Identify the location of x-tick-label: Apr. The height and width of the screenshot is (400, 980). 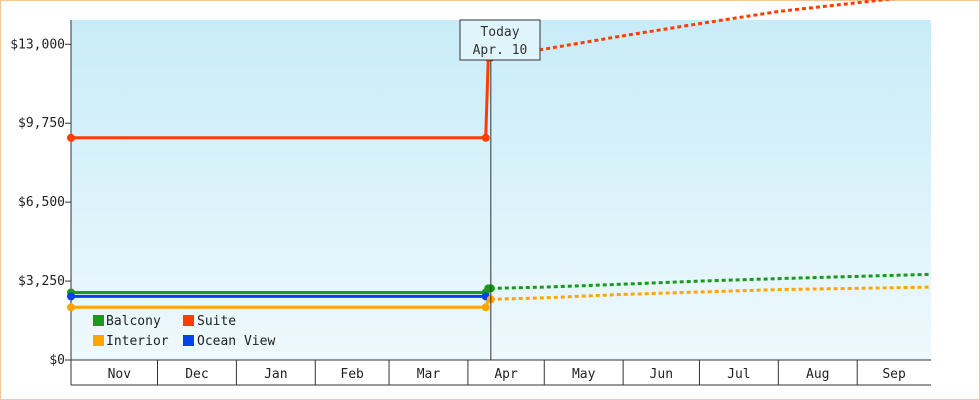
(506, 374).